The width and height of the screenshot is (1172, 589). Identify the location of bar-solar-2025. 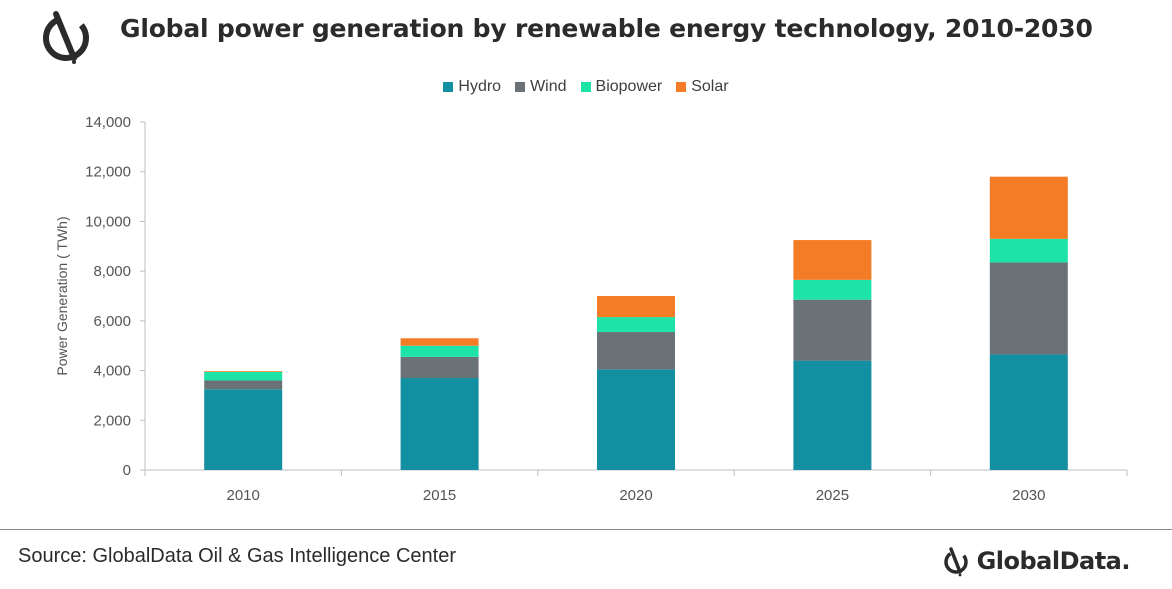
(832, 260).